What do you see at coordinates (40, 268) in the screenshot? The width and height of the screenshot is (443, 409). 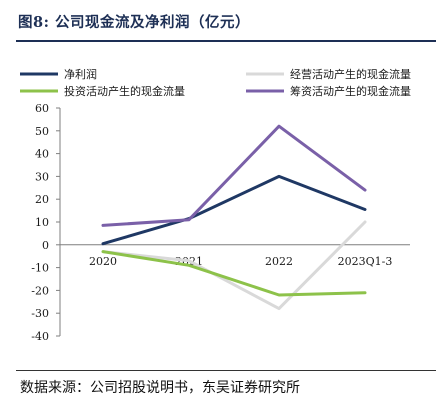 I see `y-tick-label: -10` at bounding box center [40, 268].